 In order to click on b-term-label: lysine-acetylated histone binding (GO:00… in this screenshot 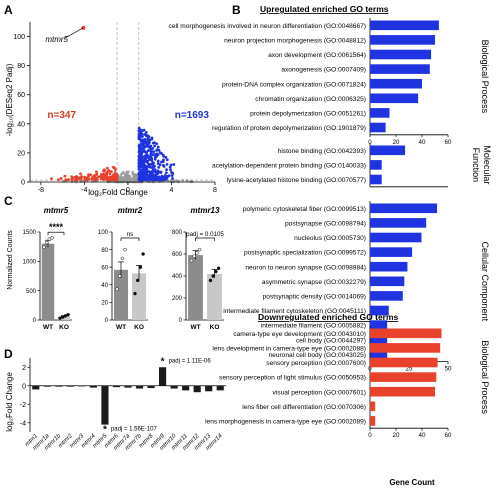, I will do `click(296, 180)`.